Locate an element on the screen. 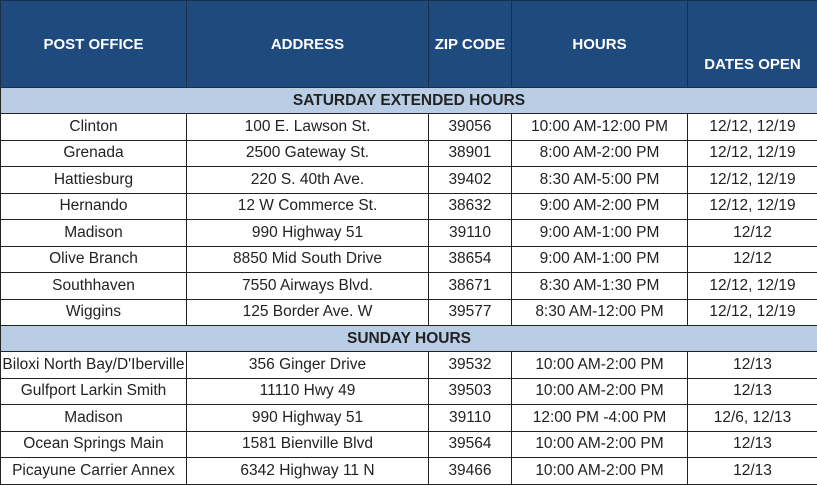 This screenshot has height=485, width=817. cell-zip-code: 38901 is located at coordinates (470, 153).